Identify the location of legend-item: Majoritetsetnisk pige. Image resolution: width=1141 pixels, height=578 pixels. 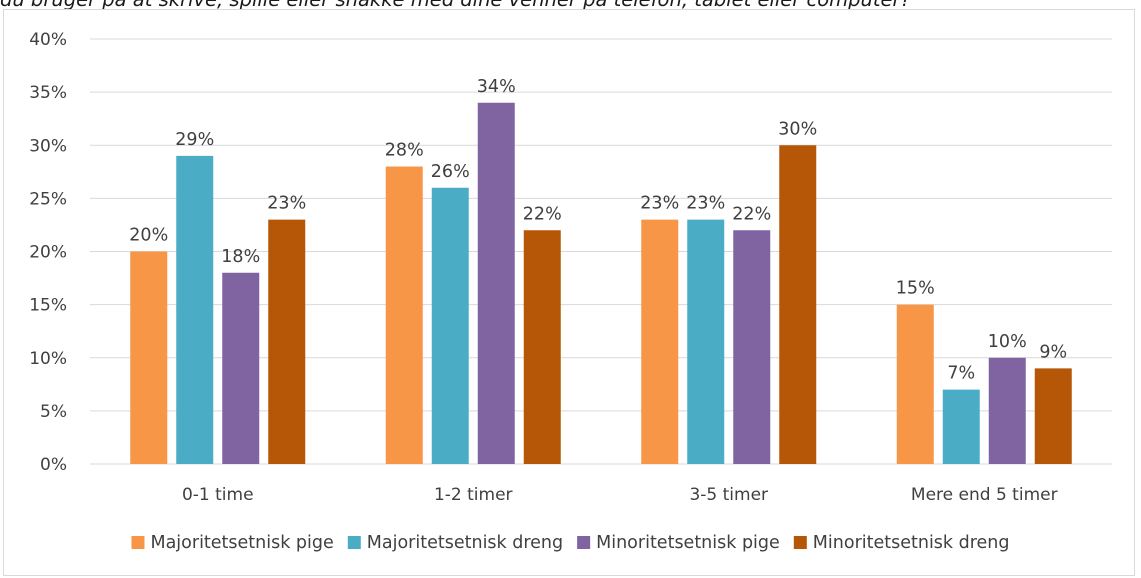
(232, 543).